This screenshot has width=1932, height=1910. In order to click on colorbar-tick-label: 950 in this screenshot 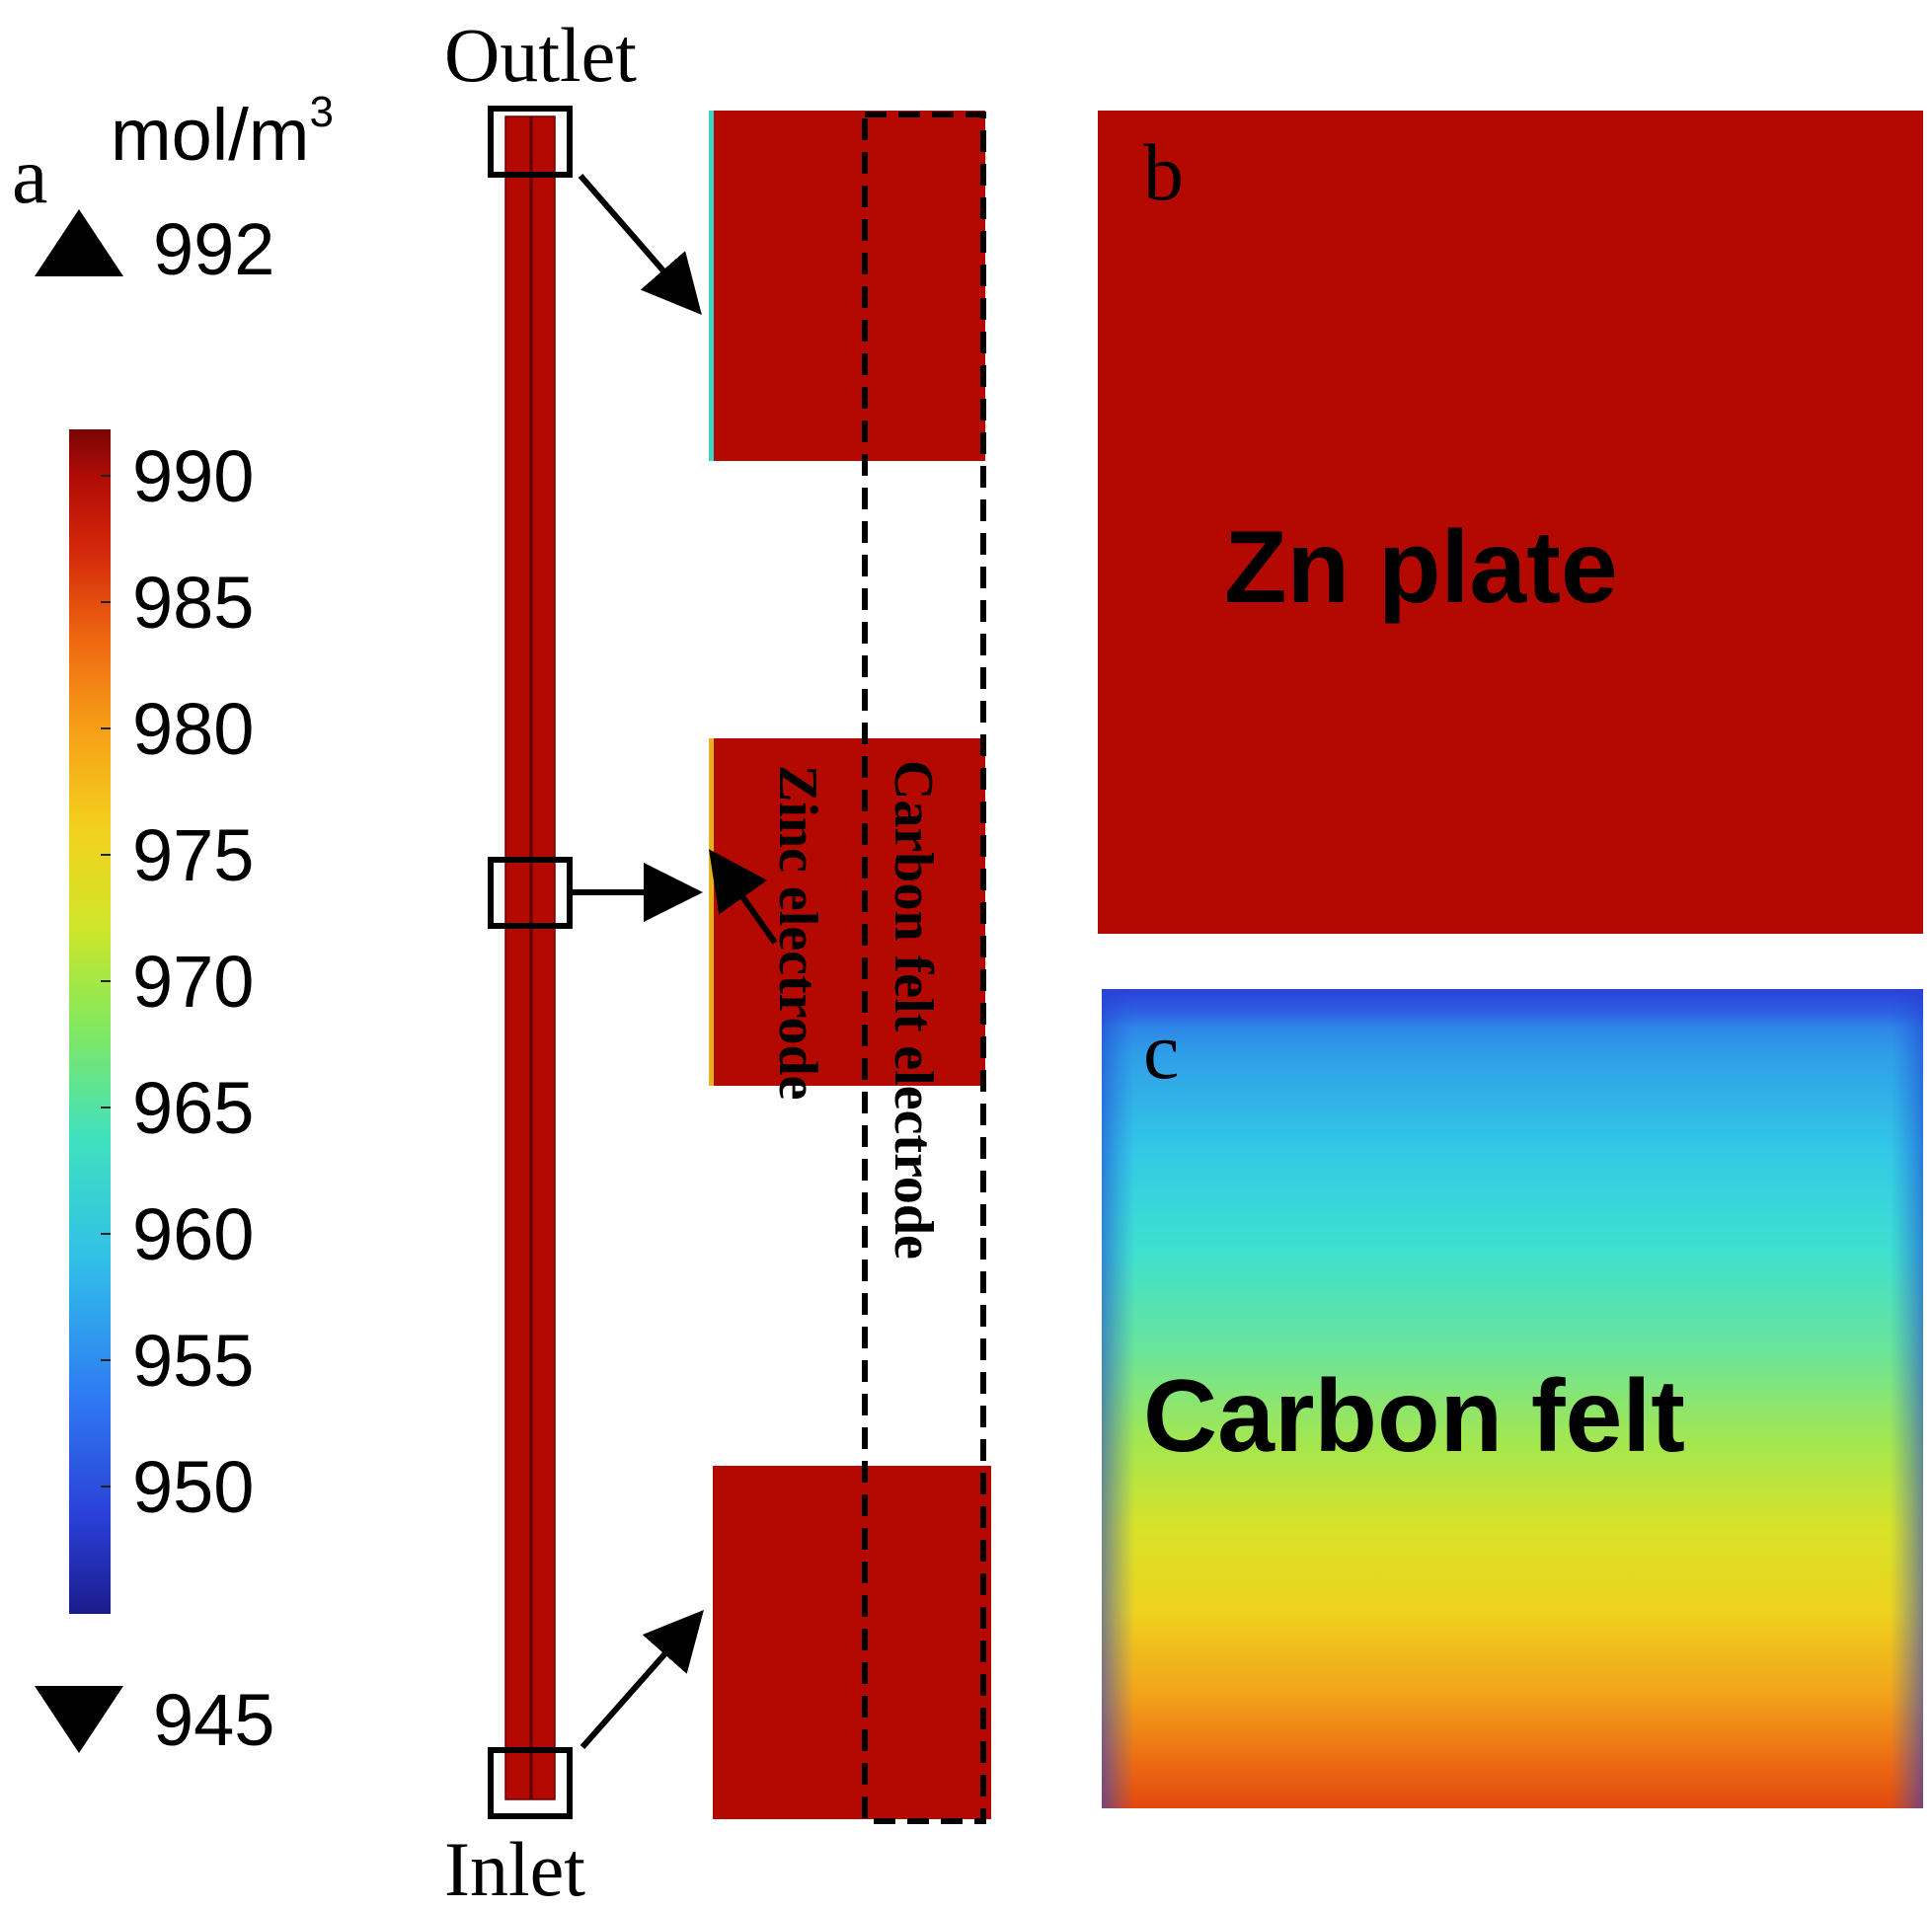, I will do `click(193, 1487)`.